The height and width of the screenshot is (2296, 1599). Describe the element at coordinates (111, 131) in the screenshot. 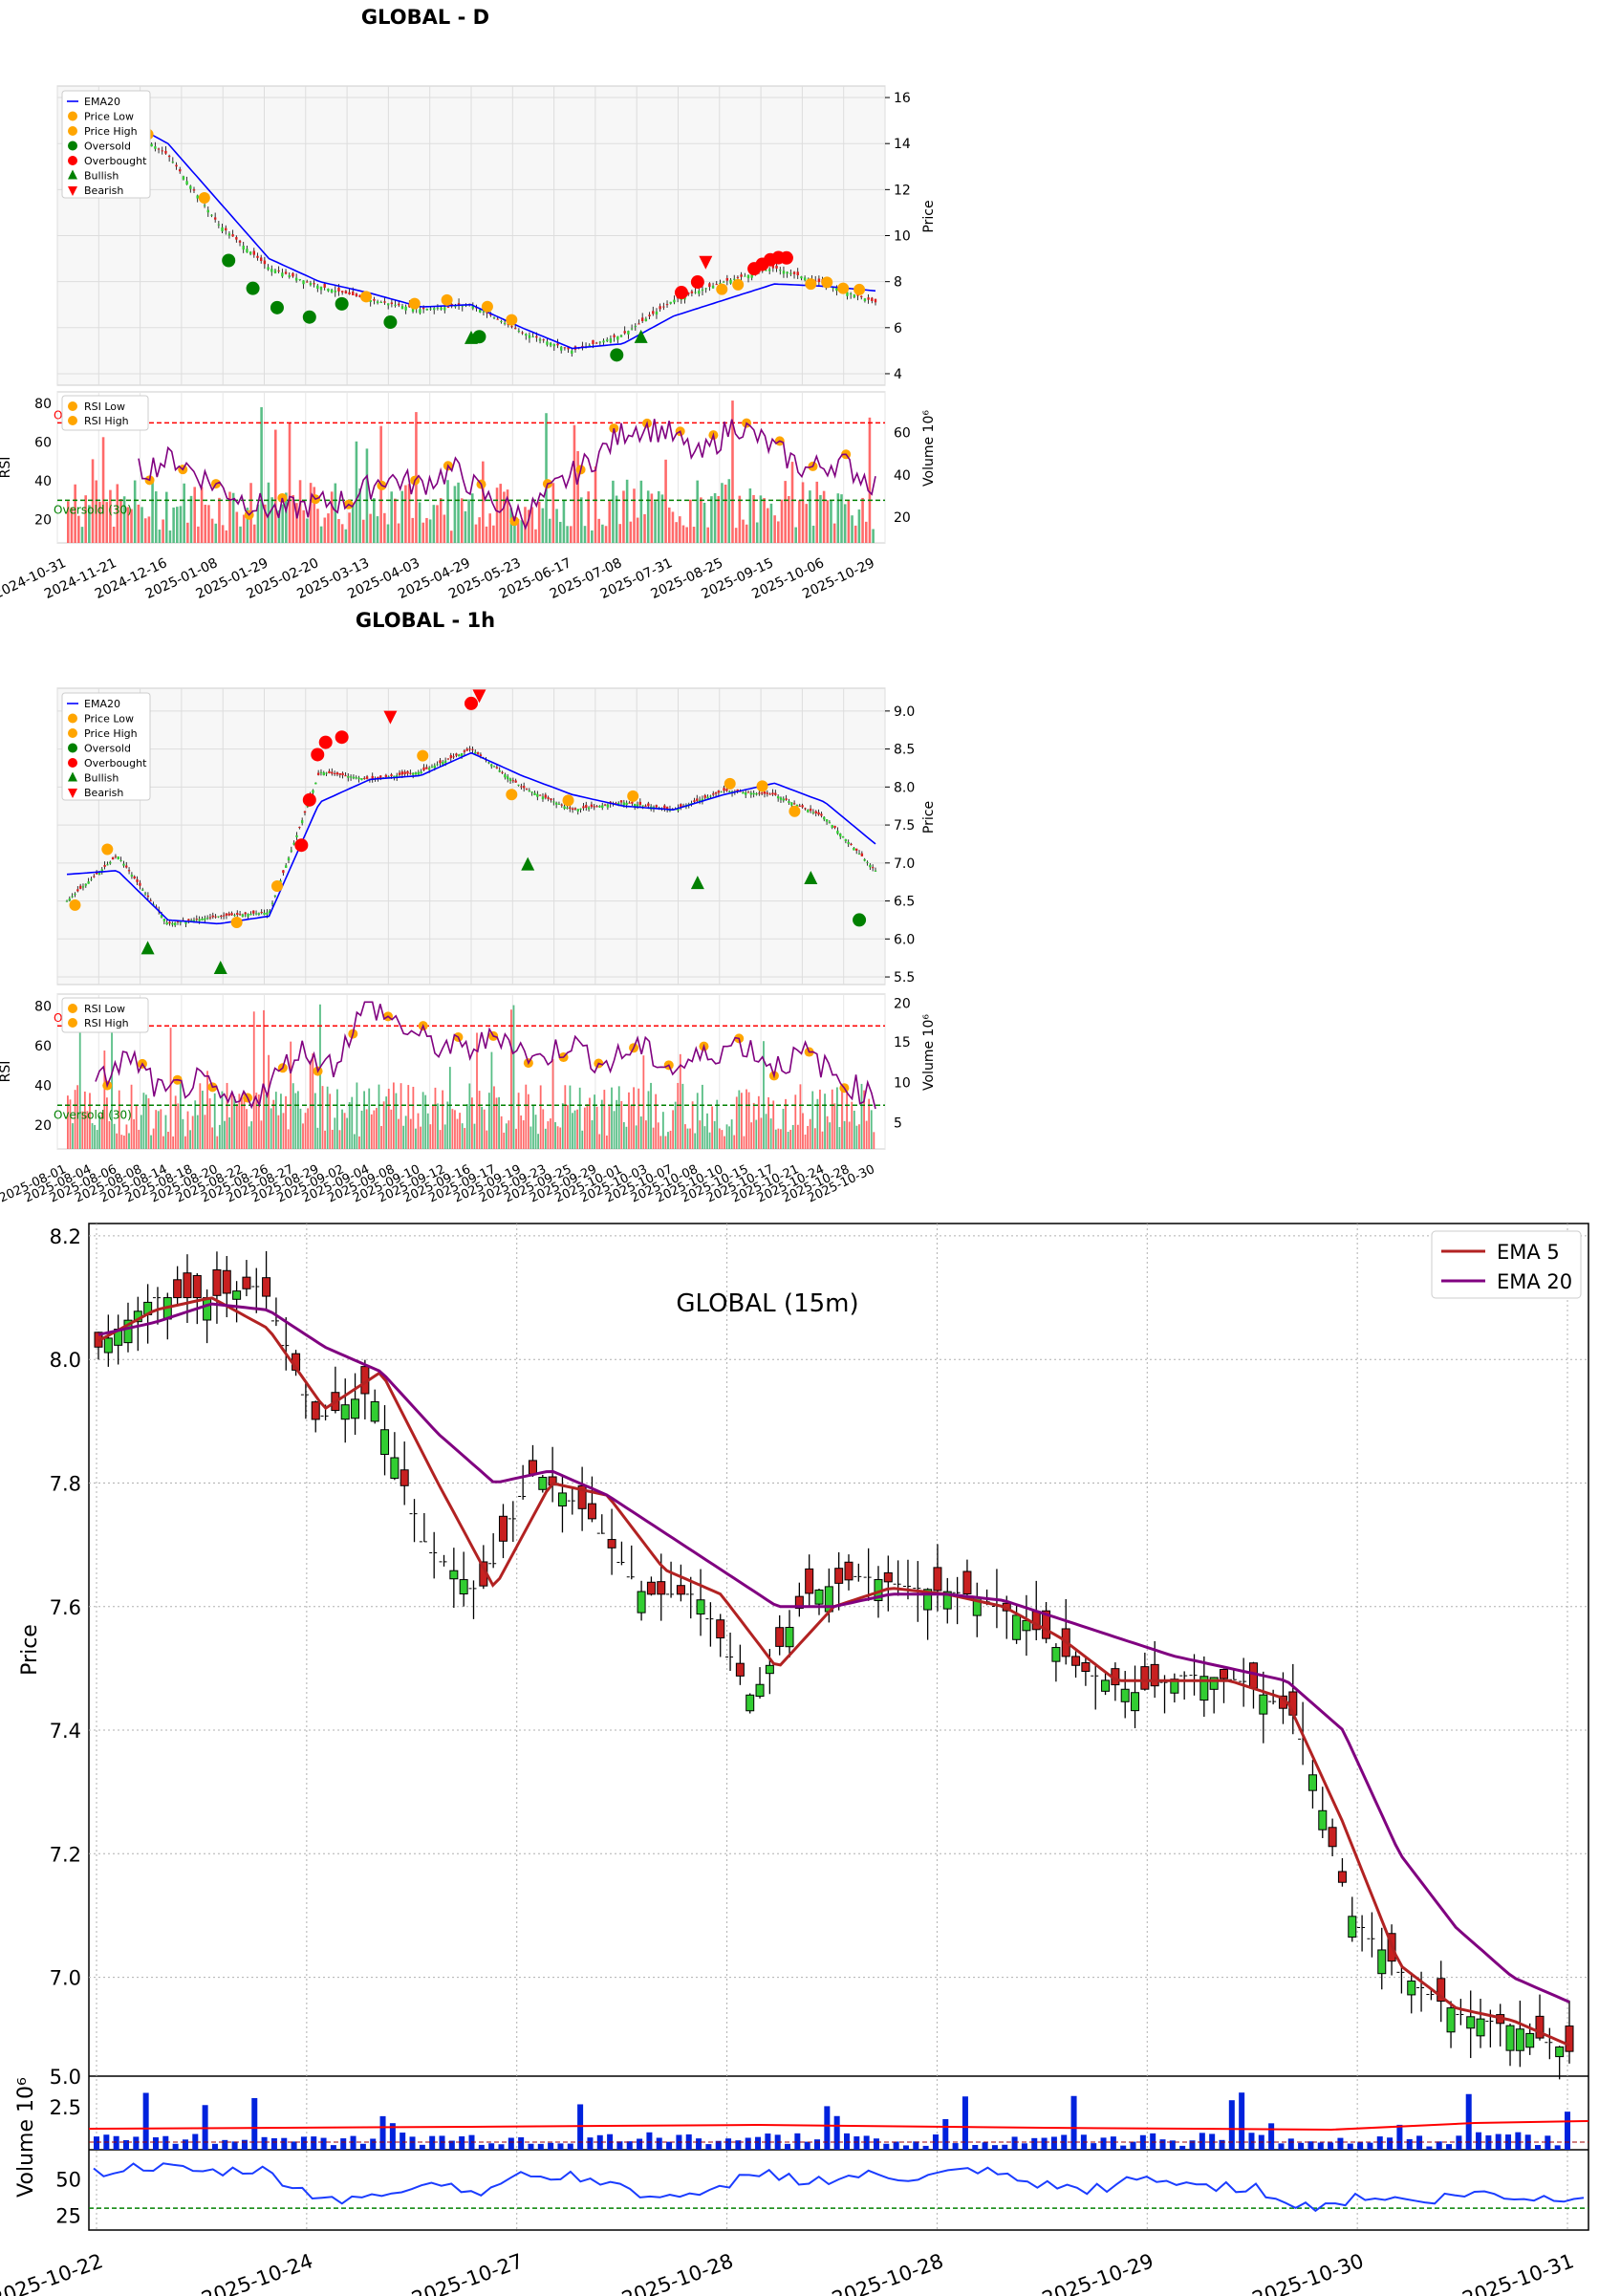

I see `legend-text: Price High` at that location.